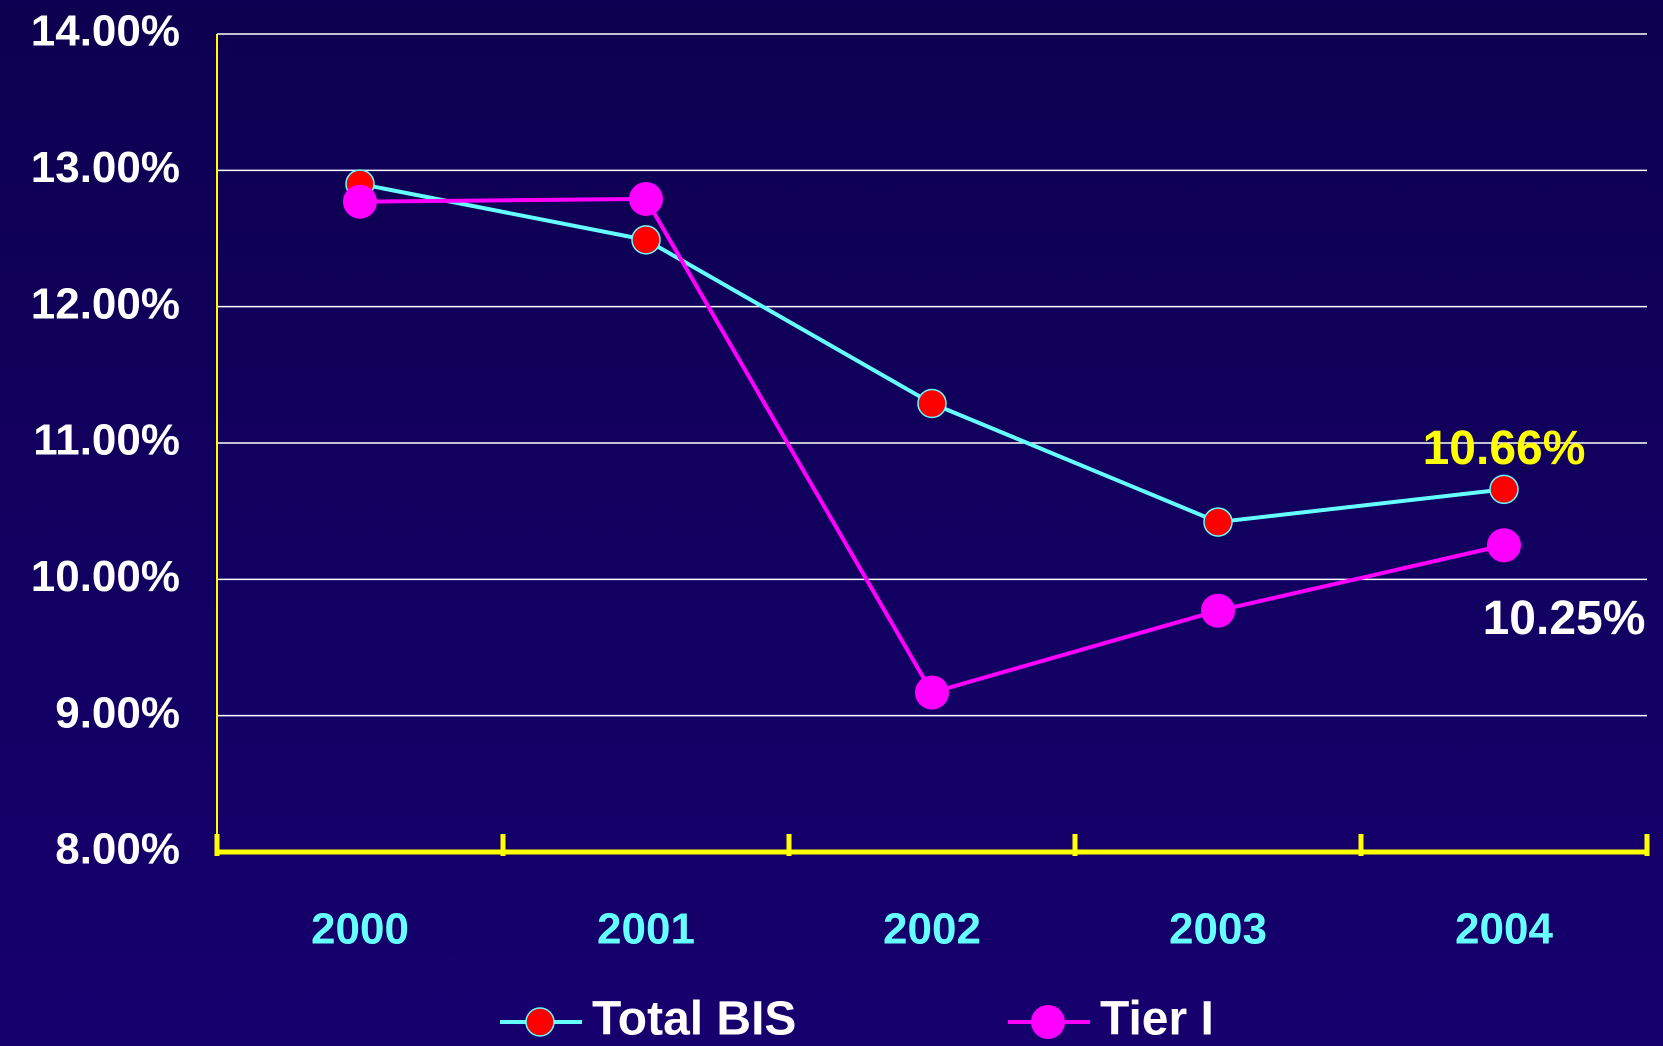 This screenshot has height=1046, width=1663. I want to click on x-tick-label: 2002, so click(932, 929).